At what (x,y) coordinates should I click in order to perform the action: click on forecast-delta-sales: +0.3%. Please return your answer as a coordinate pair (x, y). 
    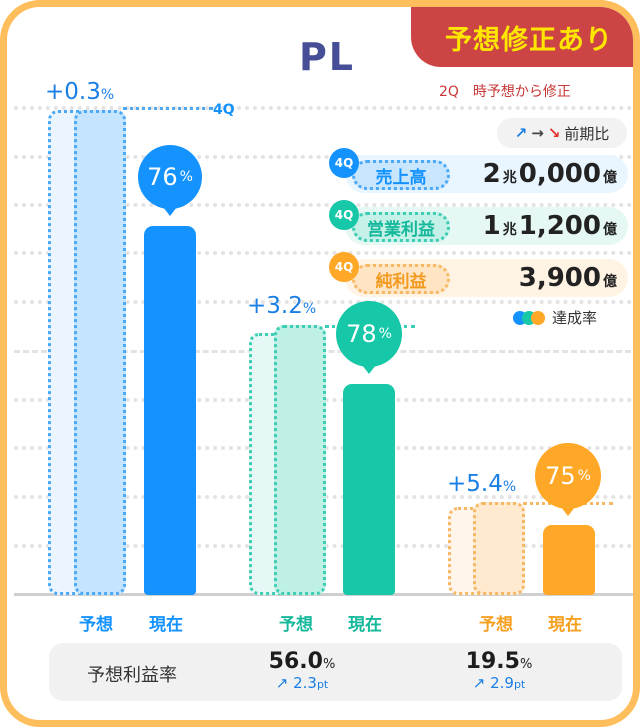
    Looking at the image, I should click on (80, 92).